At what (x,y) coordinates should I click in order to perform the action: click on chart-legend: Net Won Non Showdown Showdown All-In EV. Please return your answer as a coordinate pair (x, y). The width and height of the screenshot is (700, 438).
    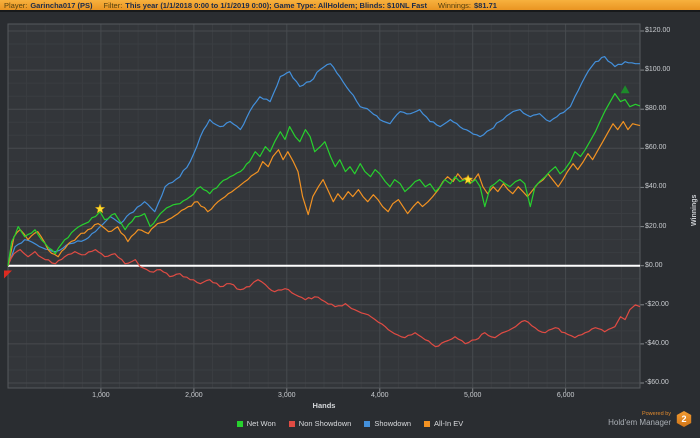
    Looking at the image, I should click on (350, 423).